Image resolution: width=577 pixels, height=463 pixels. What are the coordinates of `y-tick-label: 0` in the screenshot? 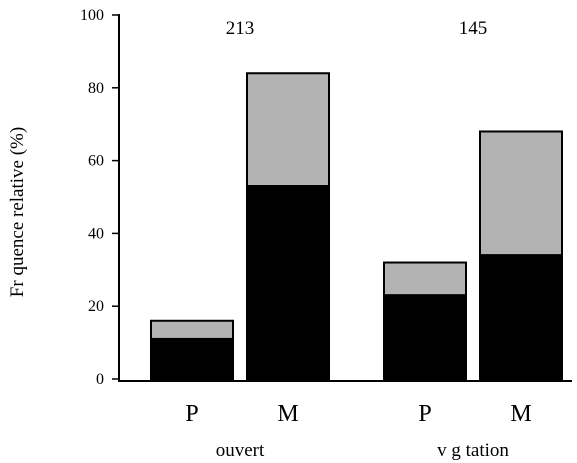 It's located at (100, 379).